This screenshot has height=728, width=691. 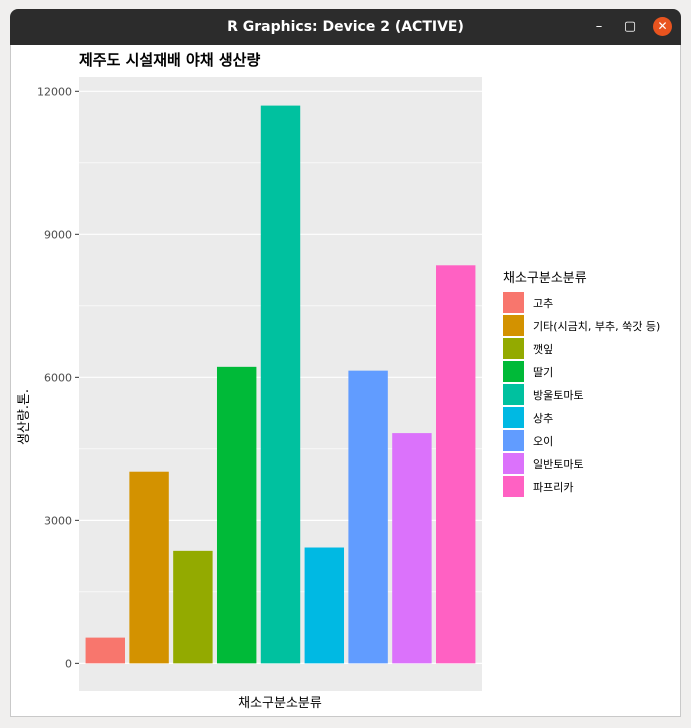 What do you see at coordinates (543, 349) in the screenshot?
I see `legend-label-3: 깻잎` at bounding box center [543, 349].